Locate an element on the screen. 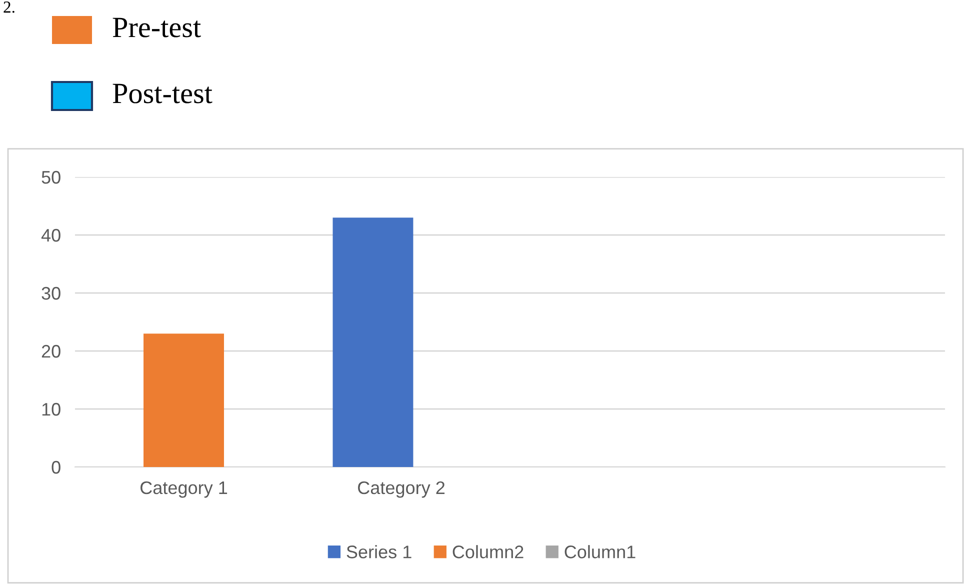  text: Pre-test is located at coordinates (156, 28).